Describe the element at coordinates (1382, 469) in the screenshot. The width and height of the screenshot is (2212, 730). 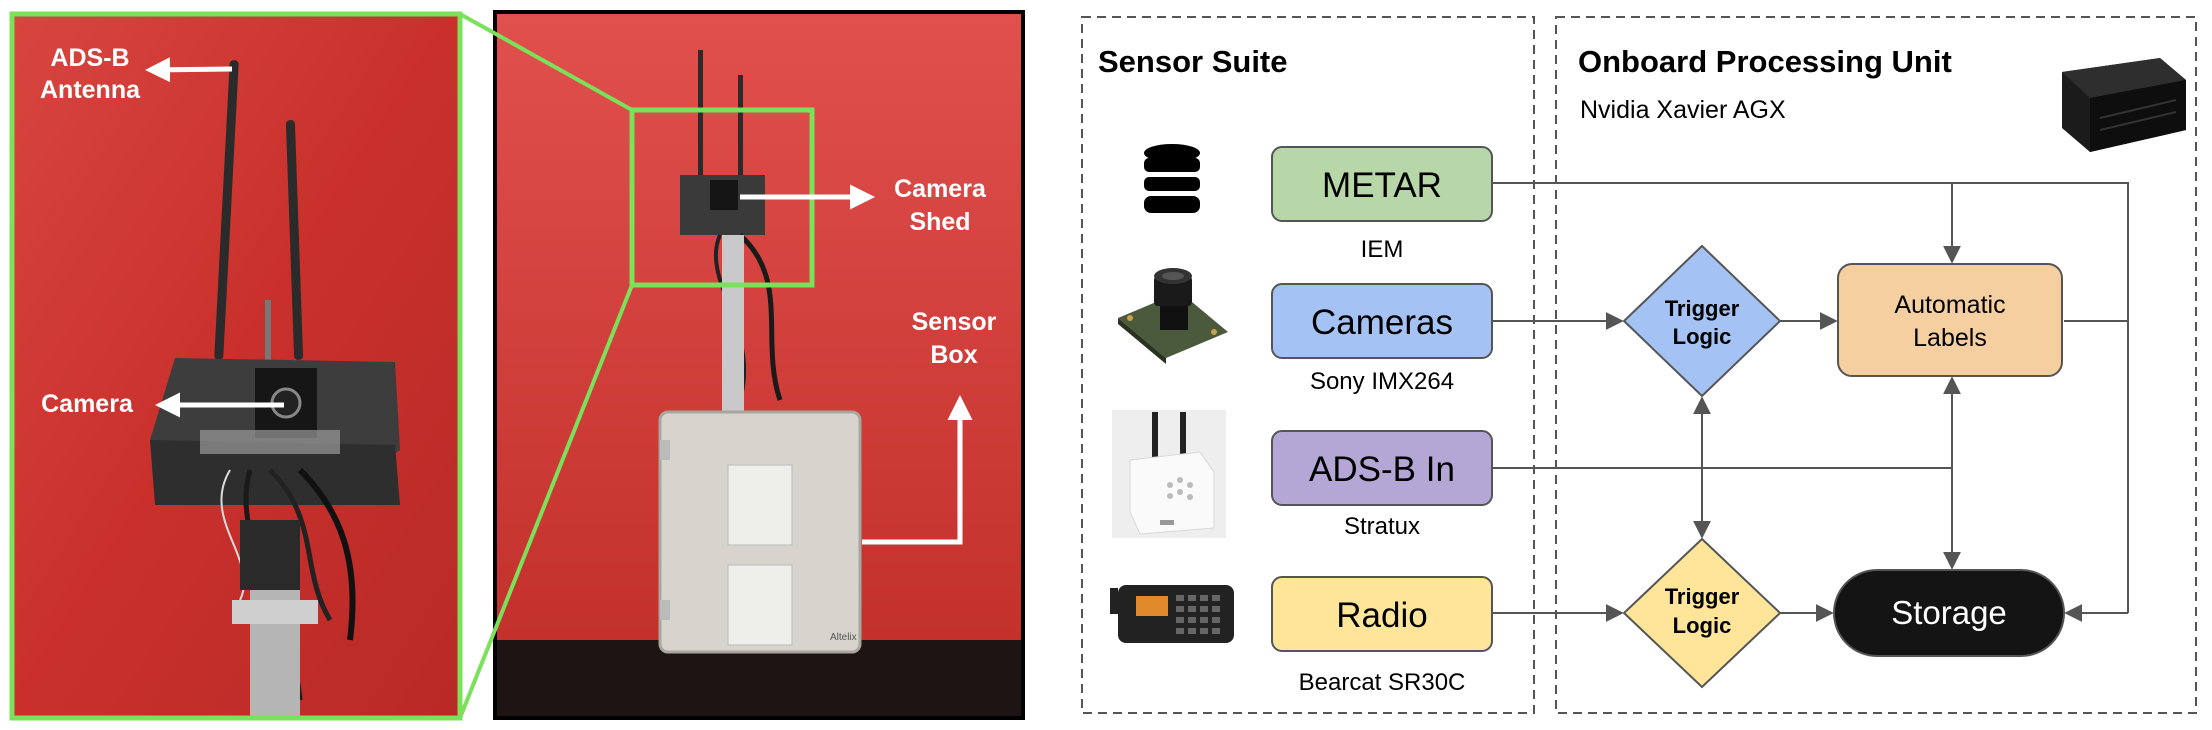
I see `adsb-label: ADS-B In` at that location.